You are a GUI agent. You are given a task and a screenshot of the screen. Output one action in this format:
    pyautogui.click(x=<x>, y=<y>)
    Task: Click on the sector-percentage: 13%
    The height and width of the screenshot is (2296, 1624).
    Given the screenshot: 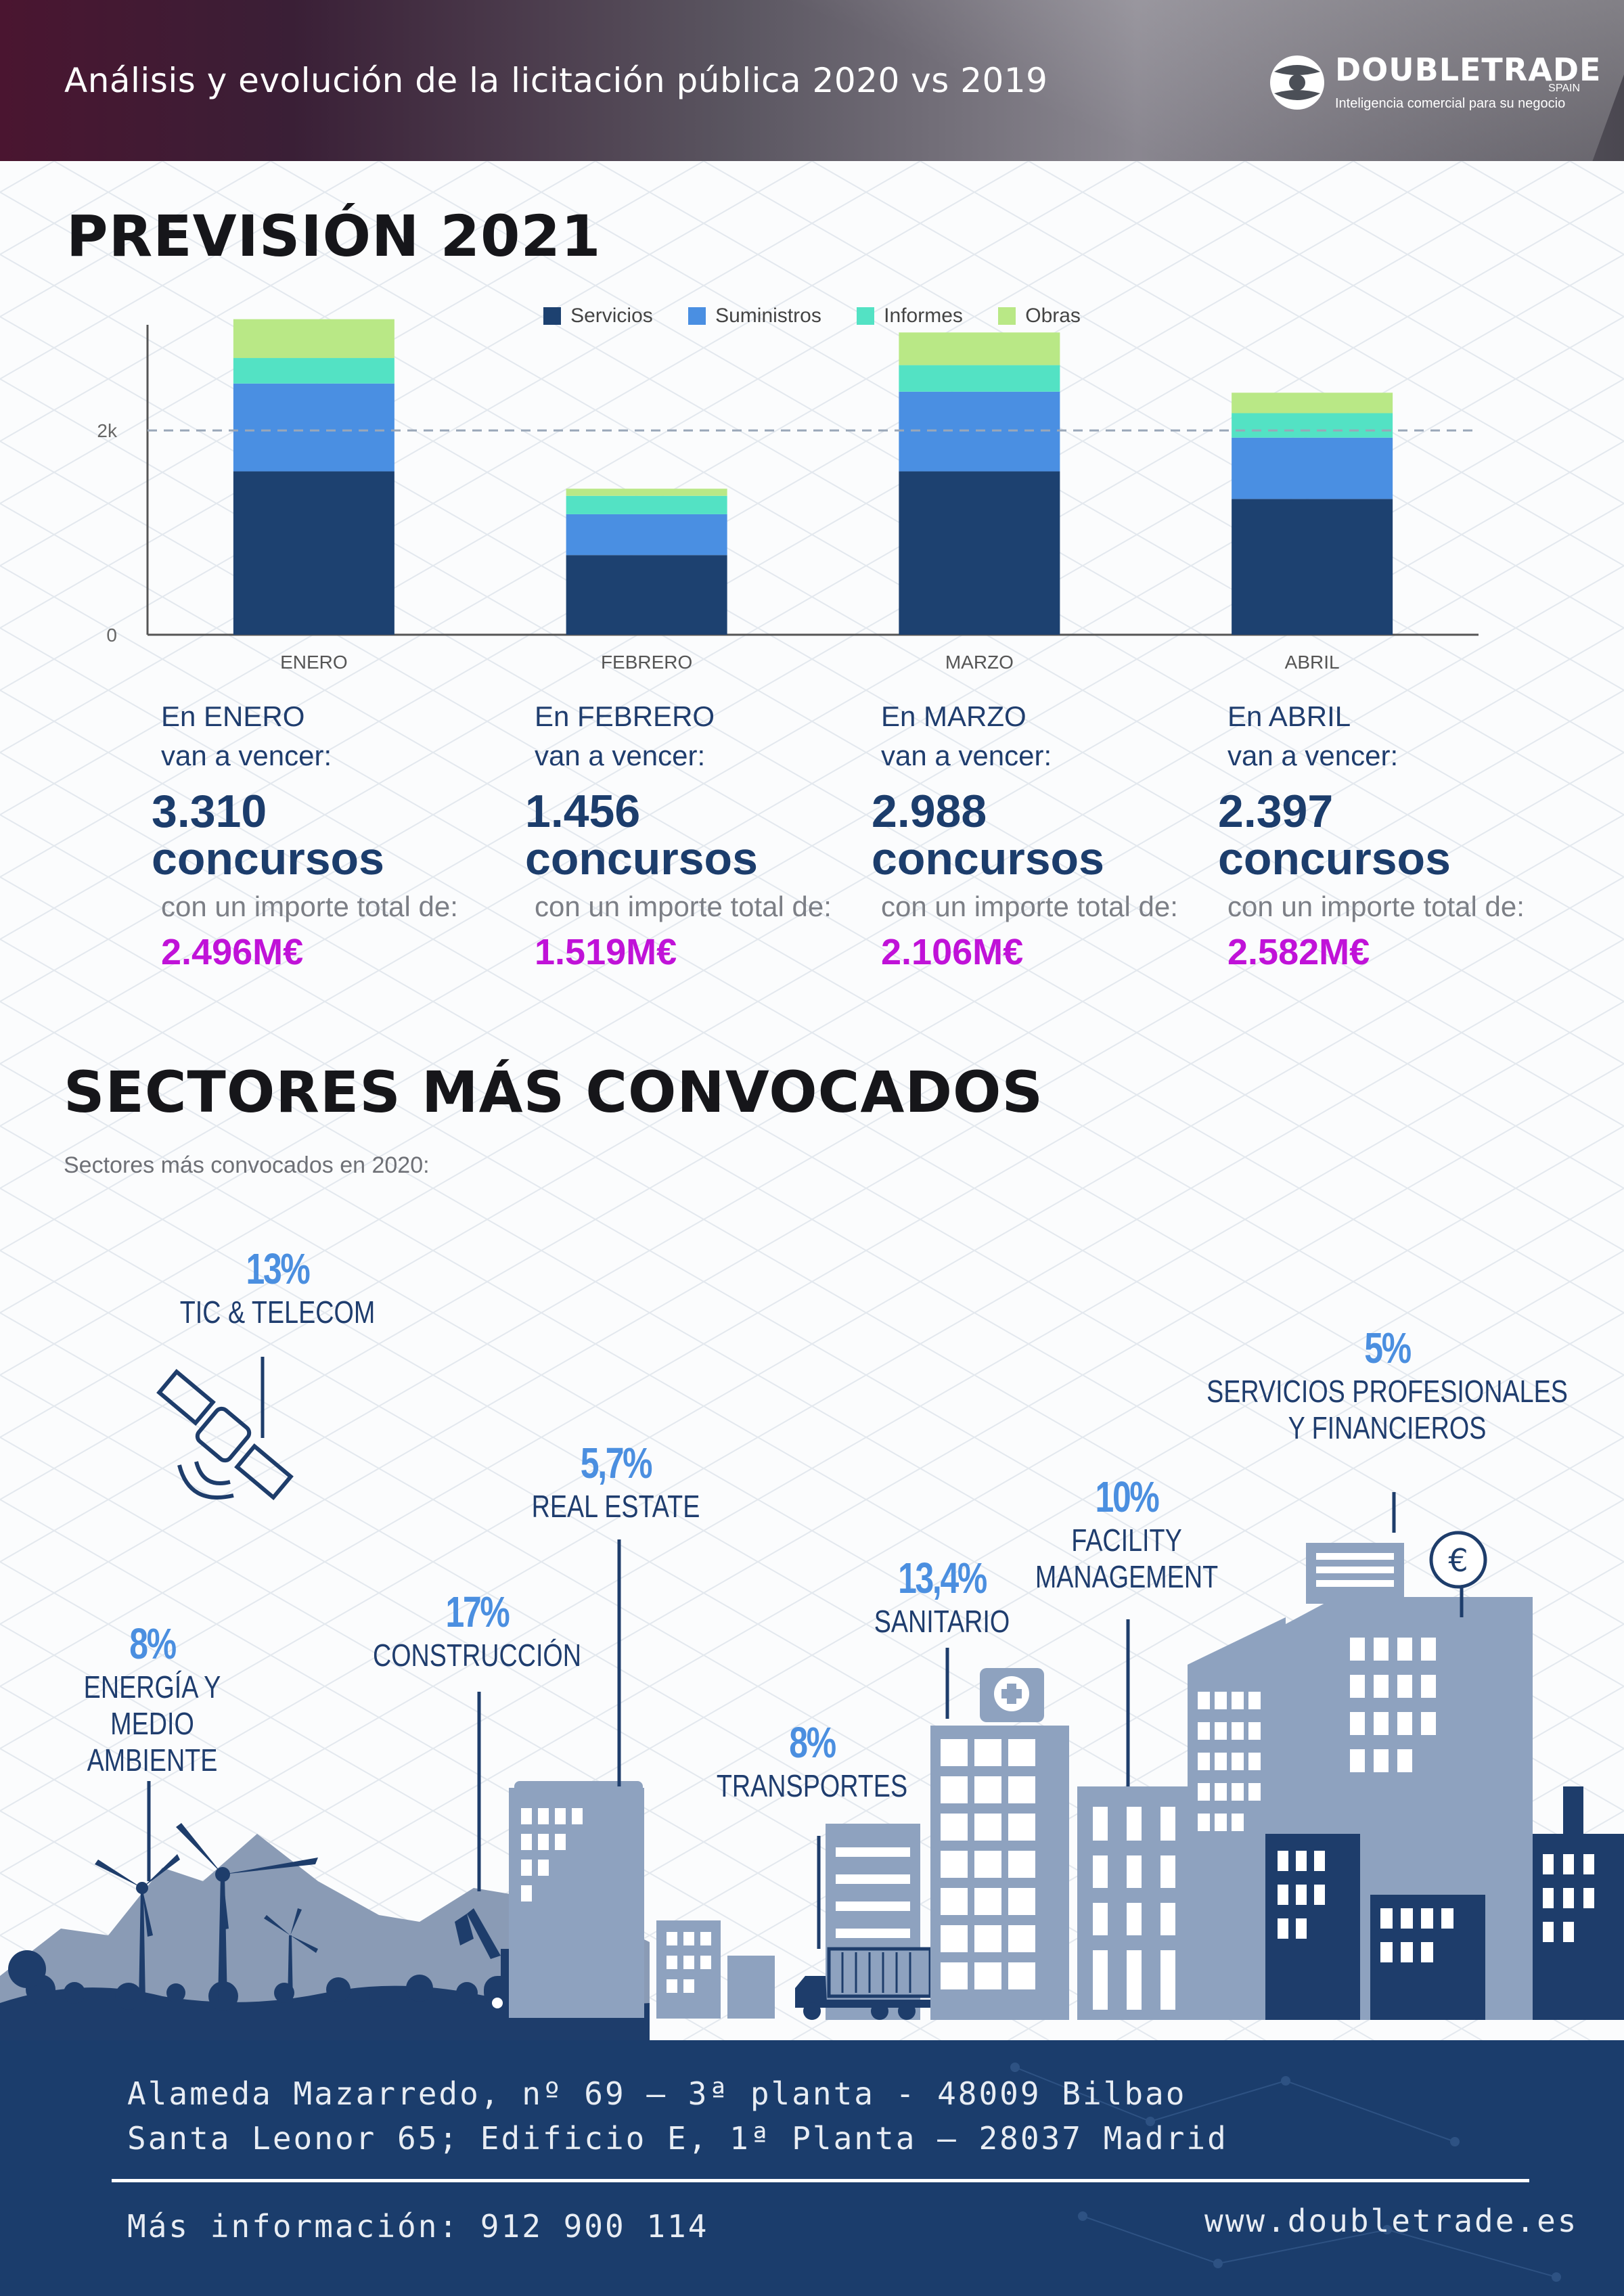 What is the action you would take?
    pyautogui.click(x=278, y=1268)
    